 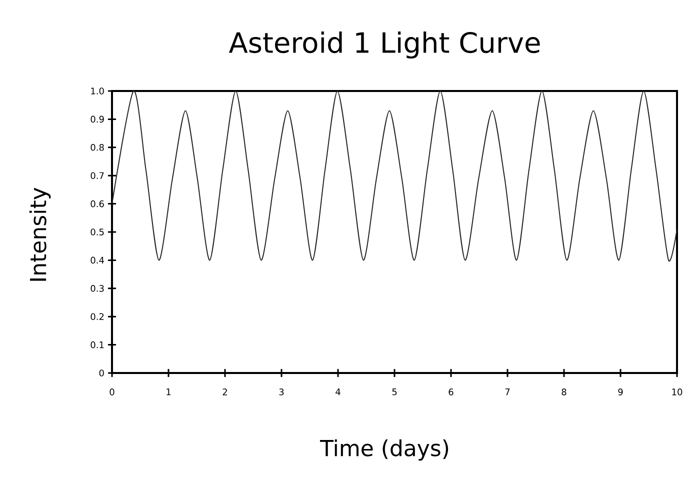 What do you see at coordinates (97, 316) in the screenshot?
I see `y-tick-label: 0.2` at bounding box center [97, 316].